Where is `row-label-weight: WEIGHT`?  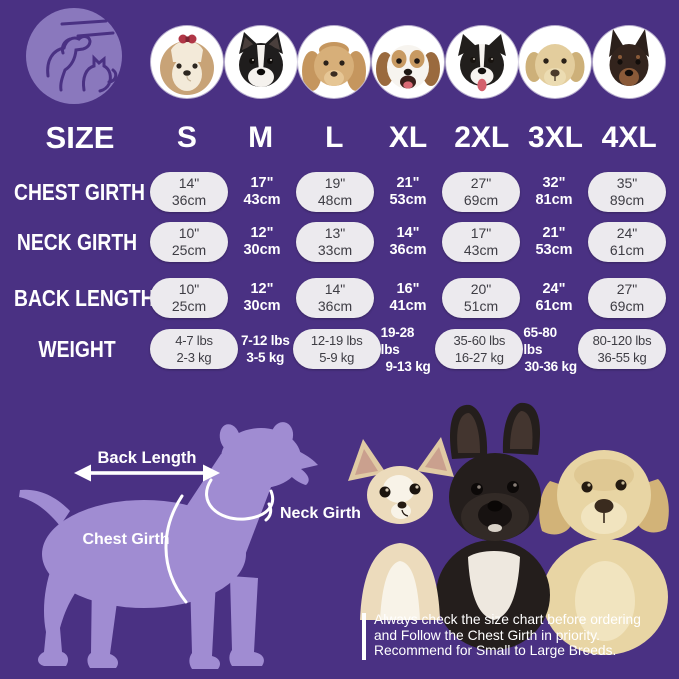 row-label-weight: WEIGHT is located at coordinates (77, 349).